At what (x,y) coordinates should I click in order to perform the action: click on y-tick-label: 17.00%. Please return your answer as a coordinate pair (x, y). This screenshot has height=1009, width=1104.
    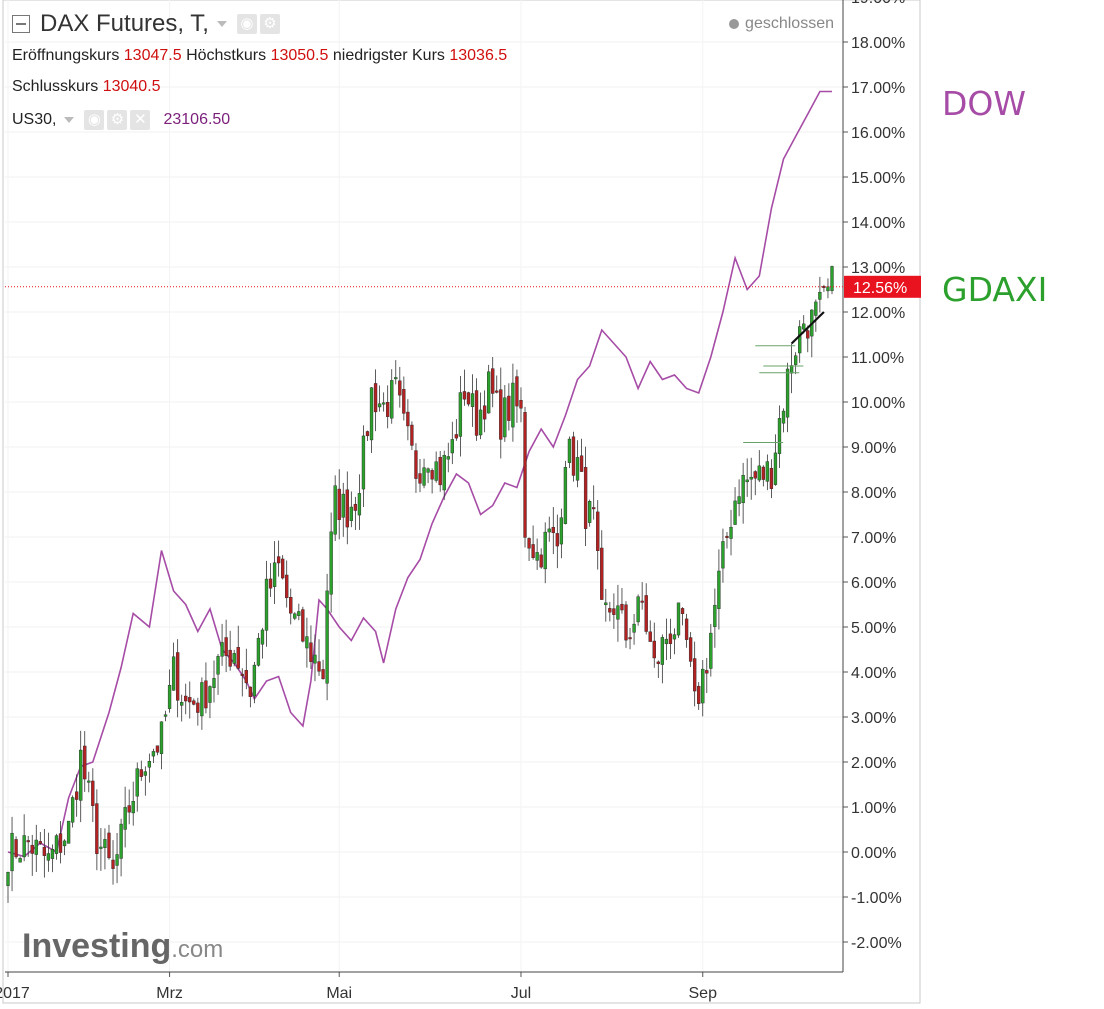
    Looking at the image, I should click on (878, 88).